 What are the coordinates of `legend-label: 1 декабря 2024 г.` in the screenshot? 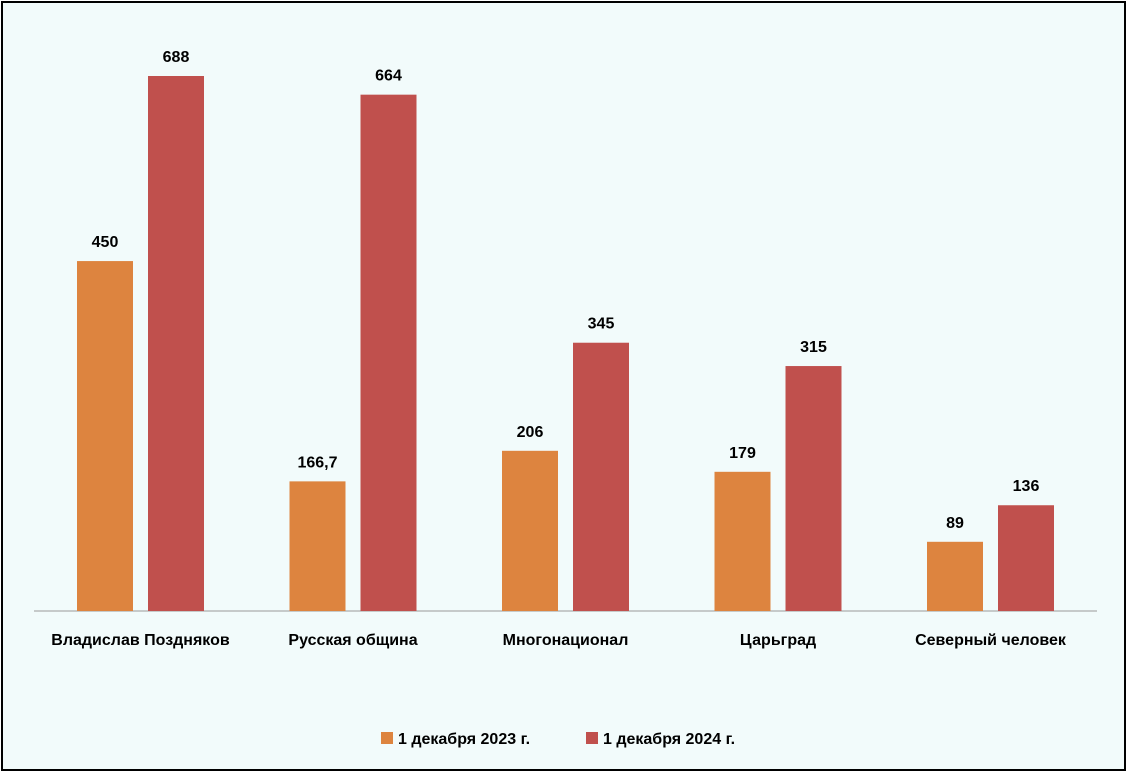 It's located at (669, 739).